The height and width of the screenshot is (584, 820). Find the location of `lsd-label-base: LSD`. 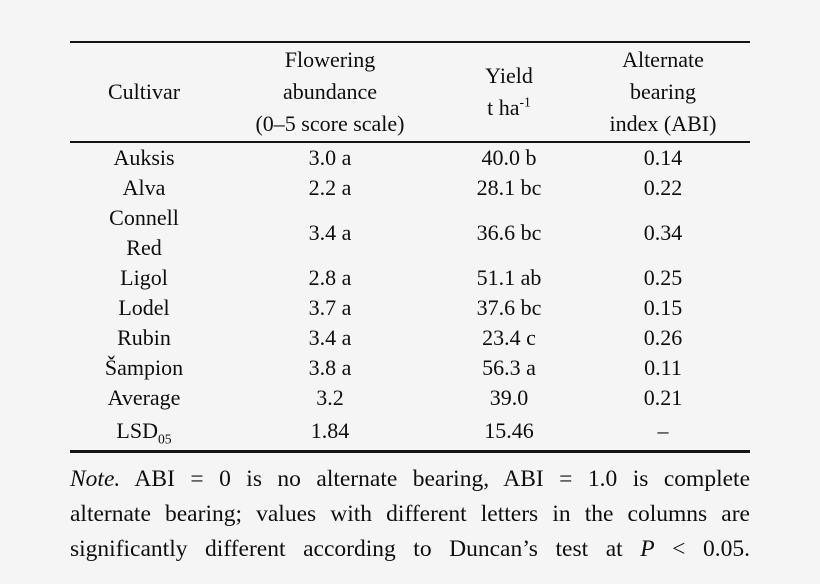

lsd-label-base: LSD is located at coordinates (137, 431).